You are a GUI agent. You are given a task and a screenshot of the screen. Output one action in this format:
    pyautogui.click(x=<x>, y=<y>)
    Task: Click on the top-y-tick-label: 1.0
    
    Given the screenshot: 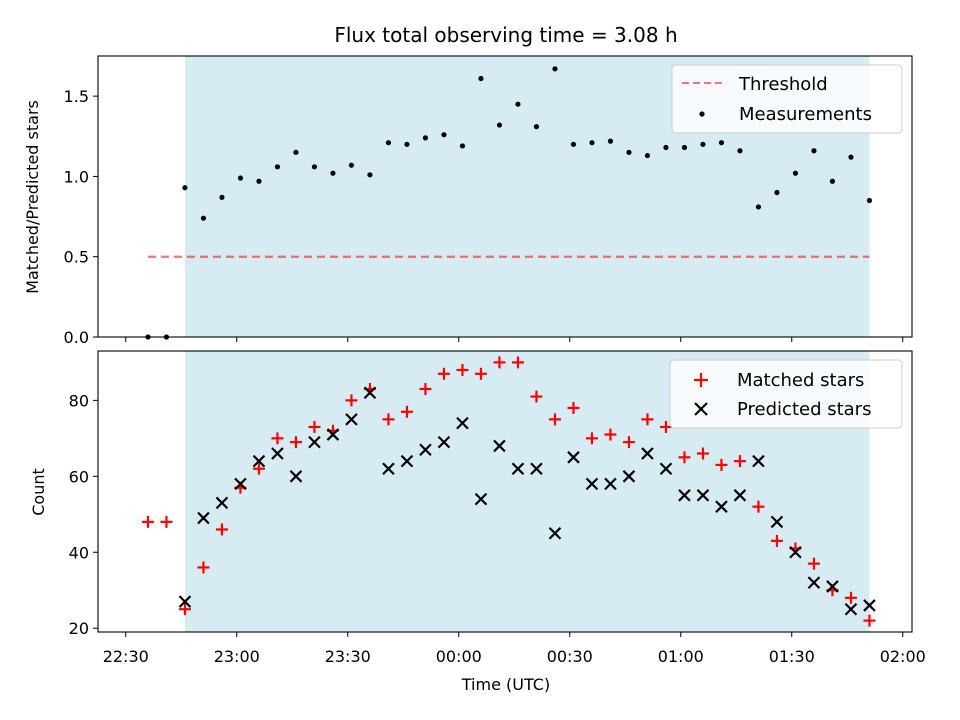 What is the action you would take?
    pyautogui.click(x=76, y=176)
    